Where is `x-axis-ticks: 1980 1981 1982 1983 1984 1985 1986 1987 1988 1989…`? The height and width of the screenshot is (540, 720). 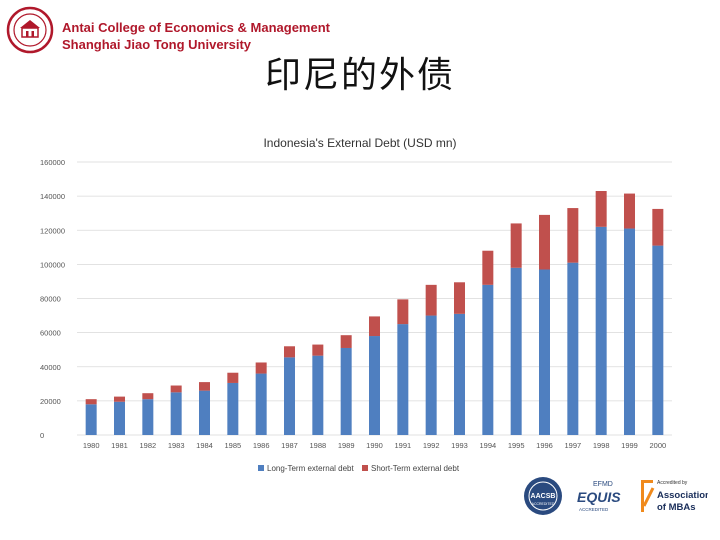
x-axis-ticks: 1980 1981 1982 1983 1984 1985 1986 1987 1988 1989… is located at coordinates (374, 445).